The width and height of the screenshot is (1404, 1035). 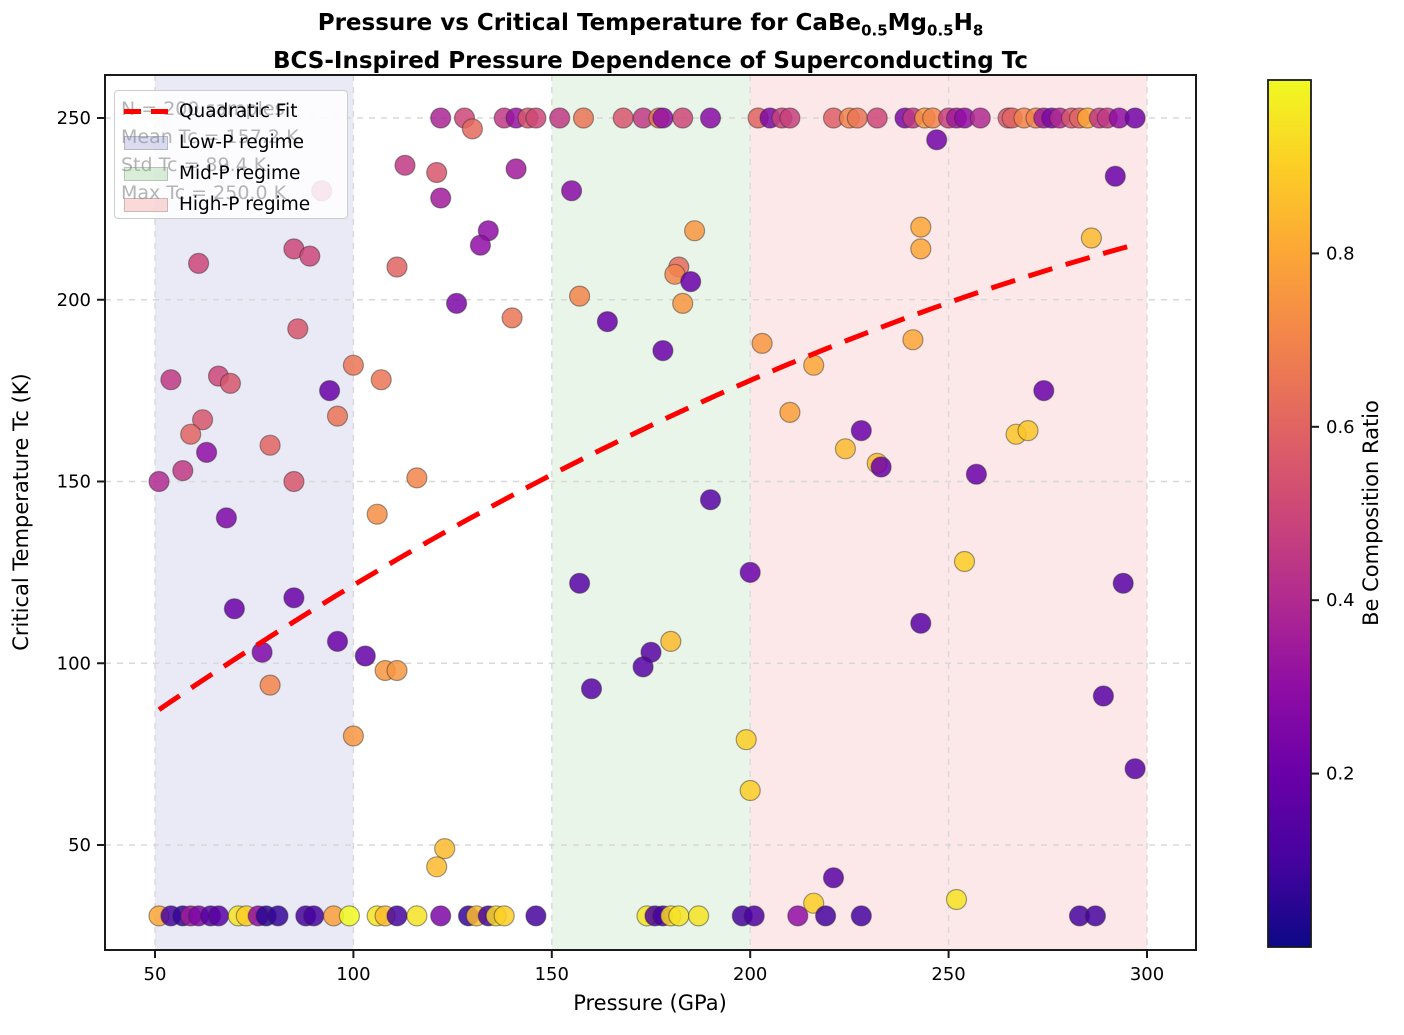 I want to click on colorbar-tick-label: 0.2, so click(x=1340, y=774).